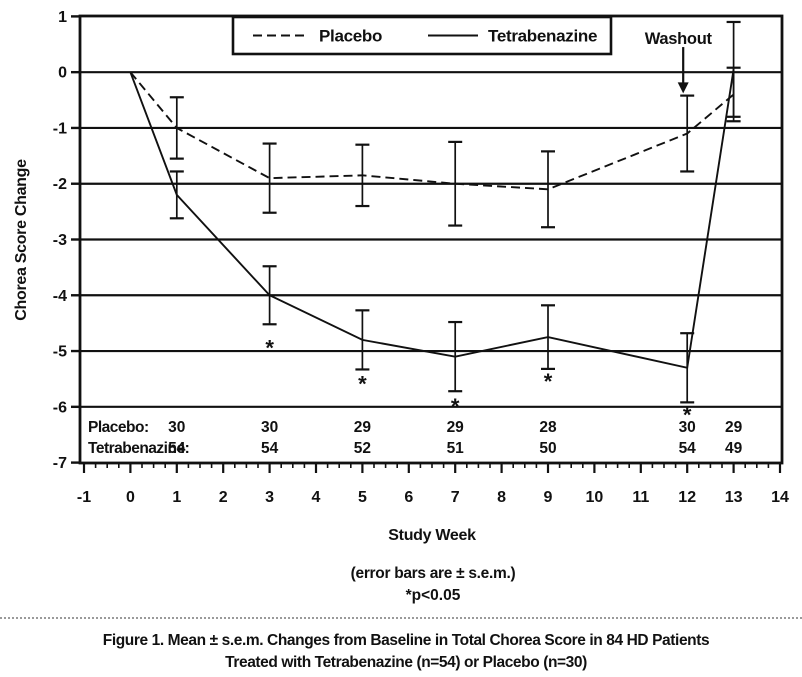 Image resolution: width=802 pixels, height=677 pixels. What do you see at coordinates (362, 448) in the screenshot?
I see `sample-size-value: 52` at bounding box center [362, 448].